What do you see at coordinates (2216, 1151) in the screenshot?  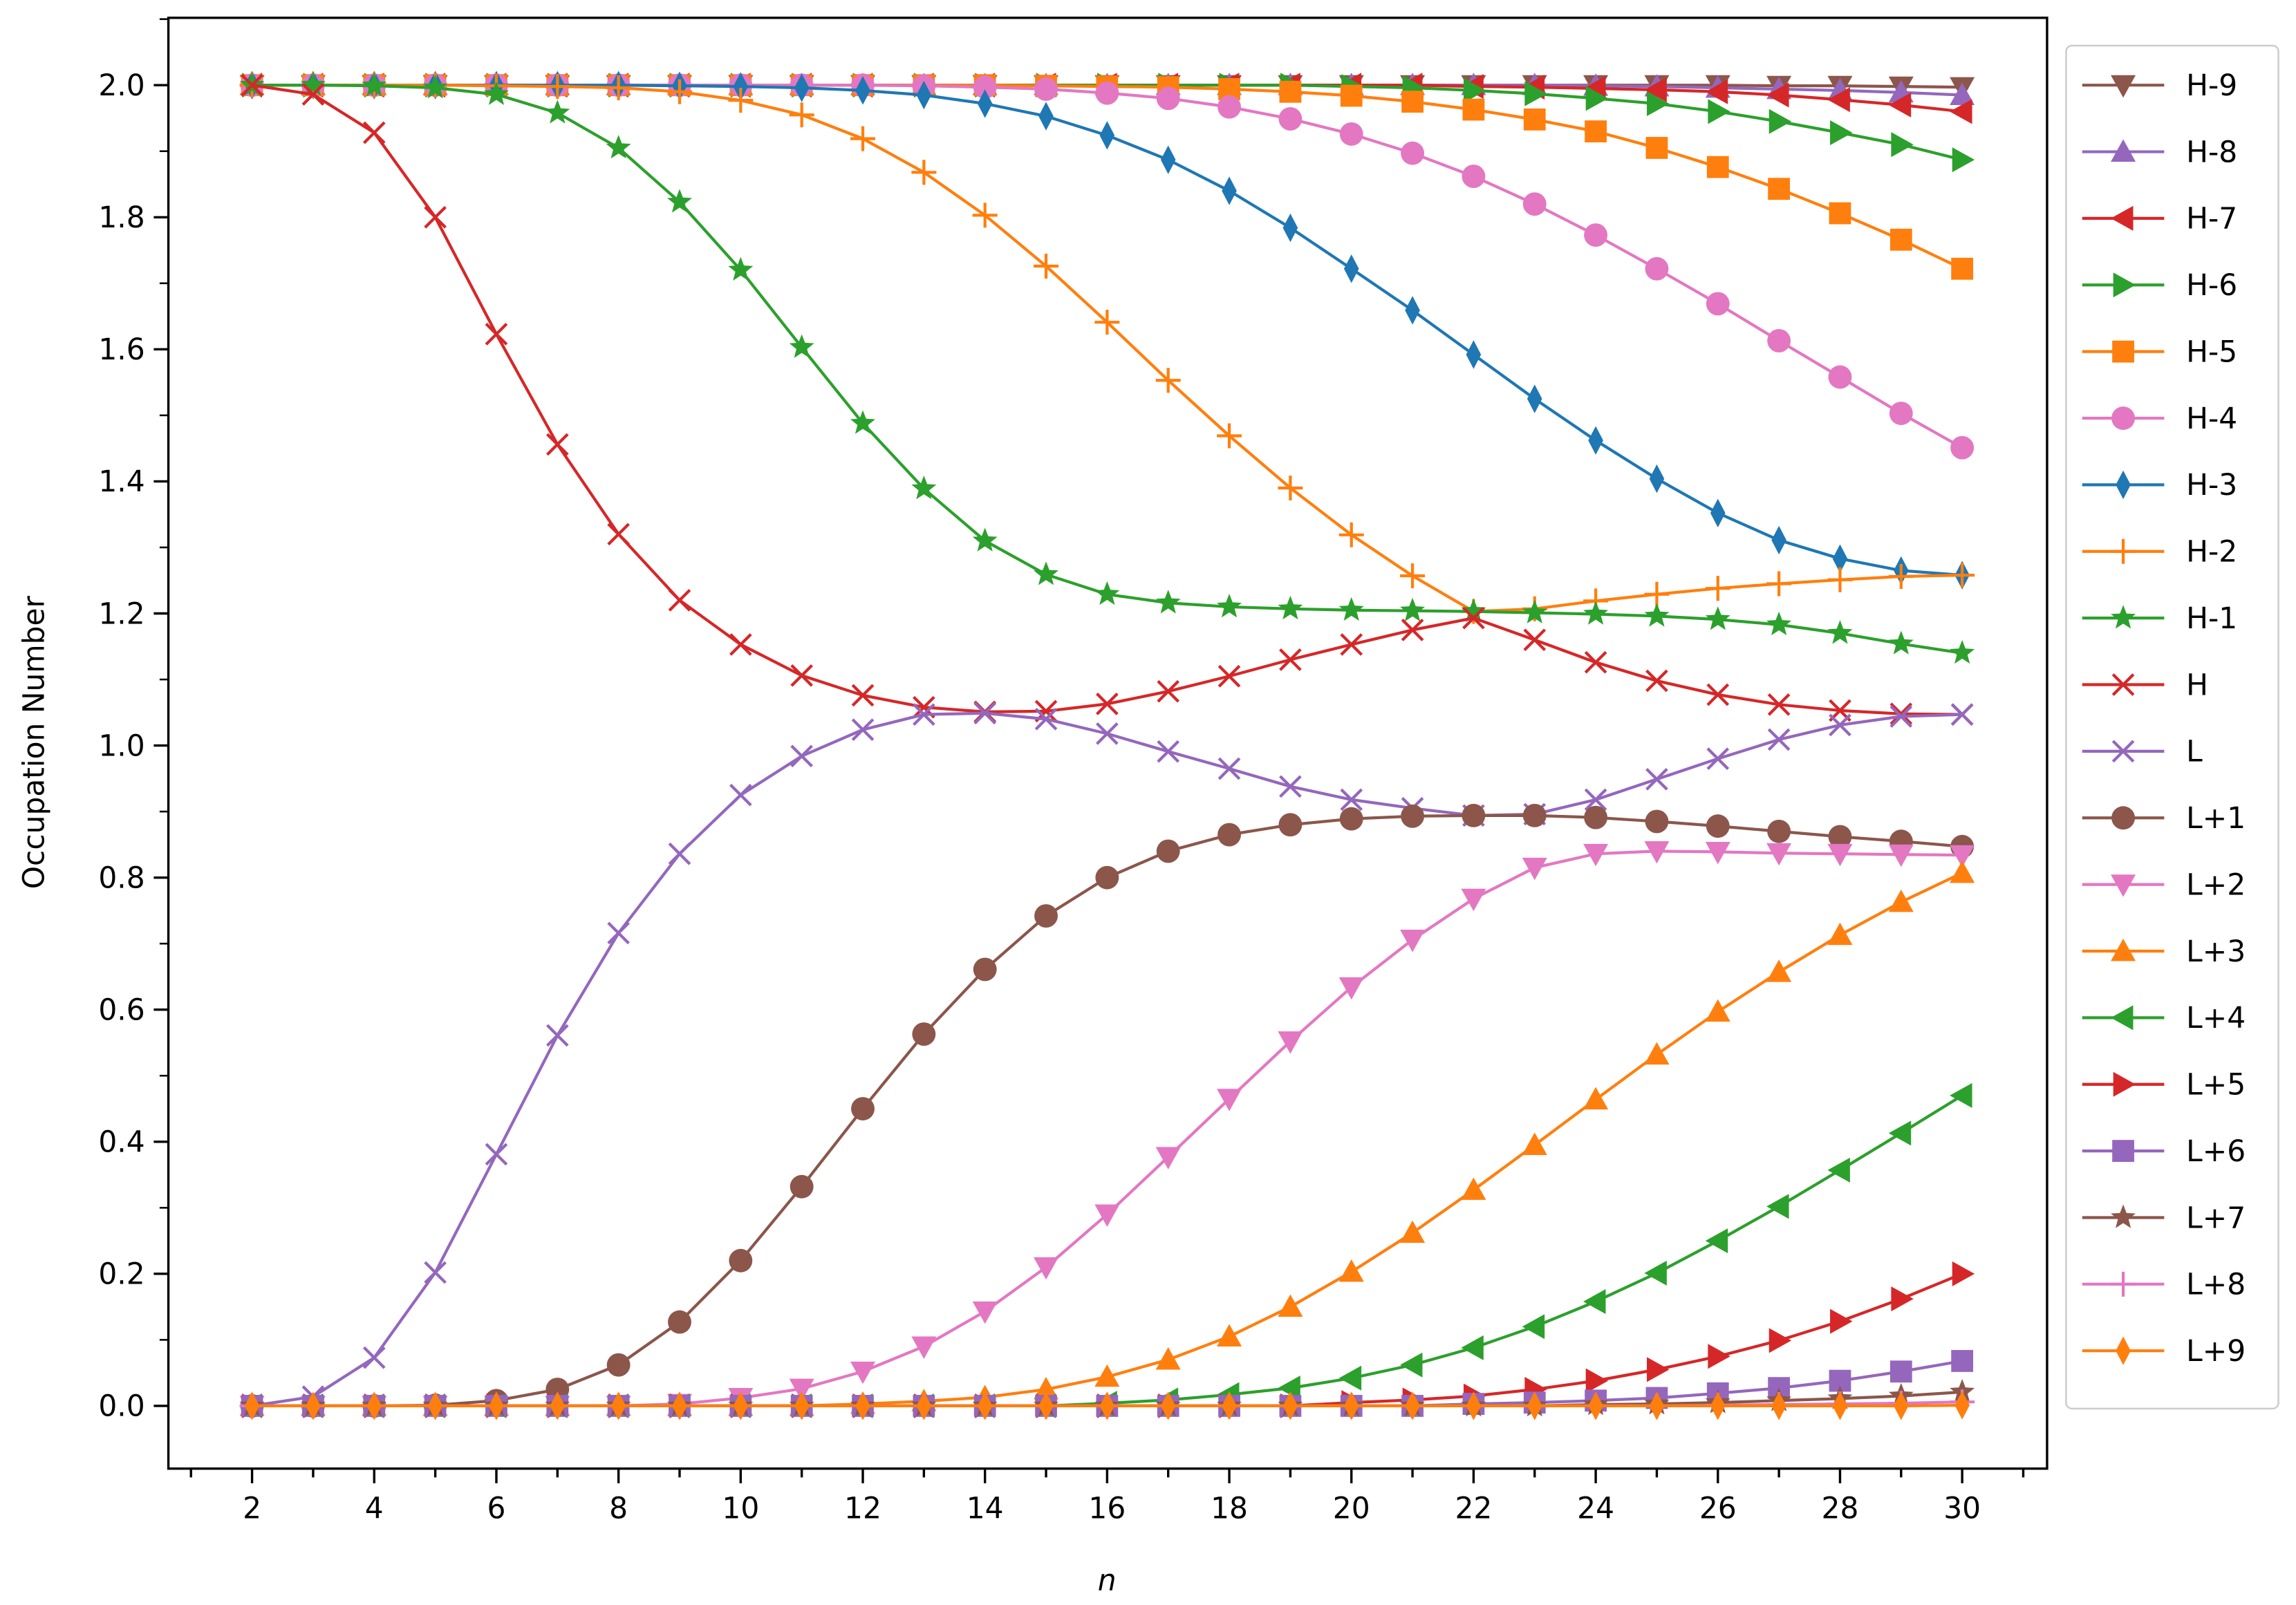 I see `legend-label: L+6` at bounding box center [2216, 1151].